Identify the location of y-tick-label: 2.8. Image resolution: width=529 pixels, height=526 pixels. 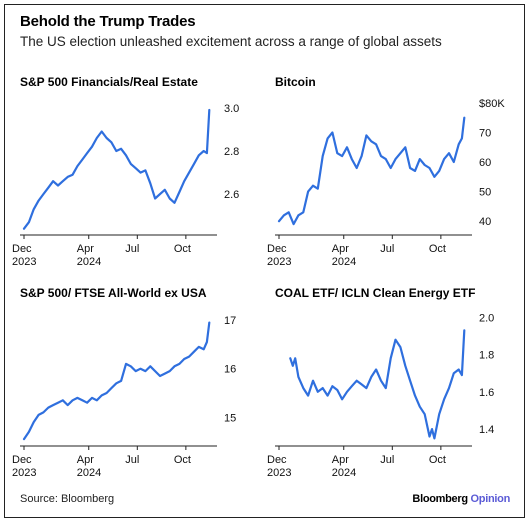
(231, 152).